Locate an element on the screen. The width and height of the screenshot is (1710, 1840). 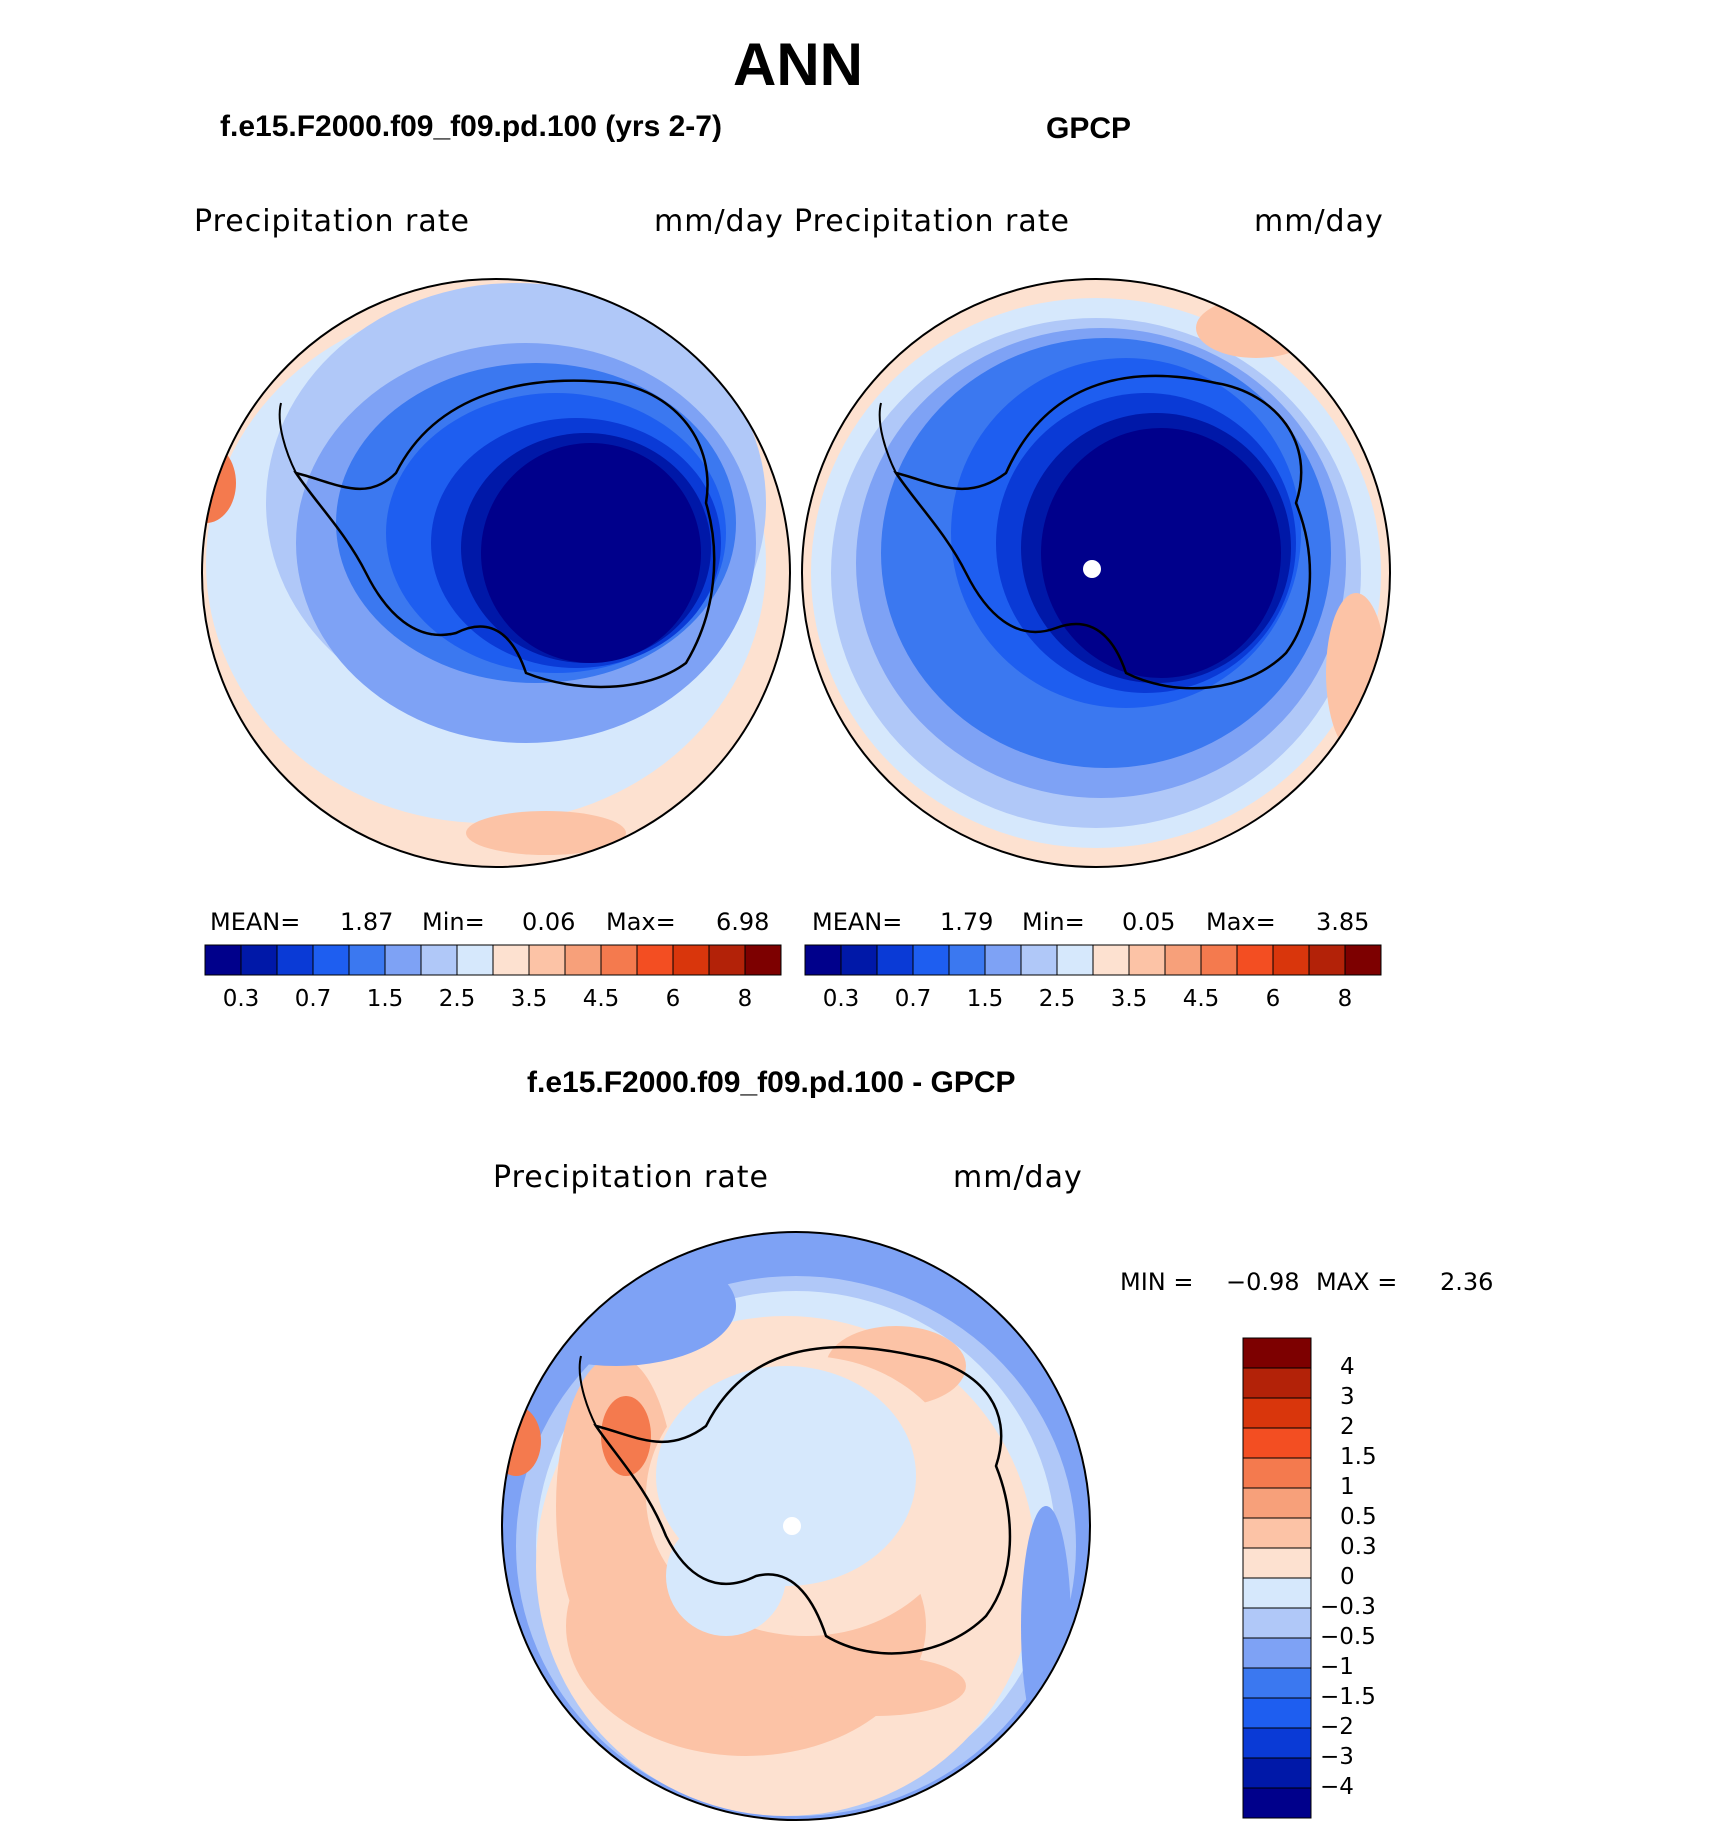
difference-max-value: 2.36 is located at coordinates (1467, 1282).